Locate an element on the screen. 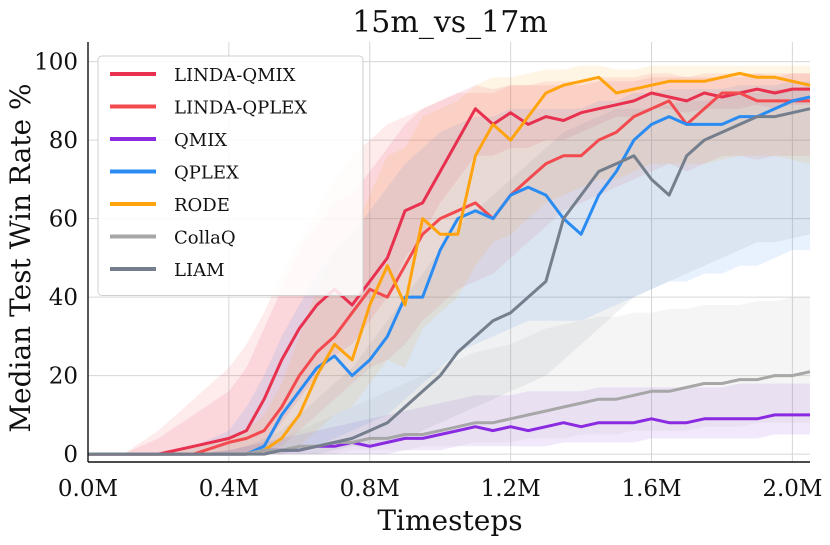  legend-label: RODE is located at coordinates (202, 205).